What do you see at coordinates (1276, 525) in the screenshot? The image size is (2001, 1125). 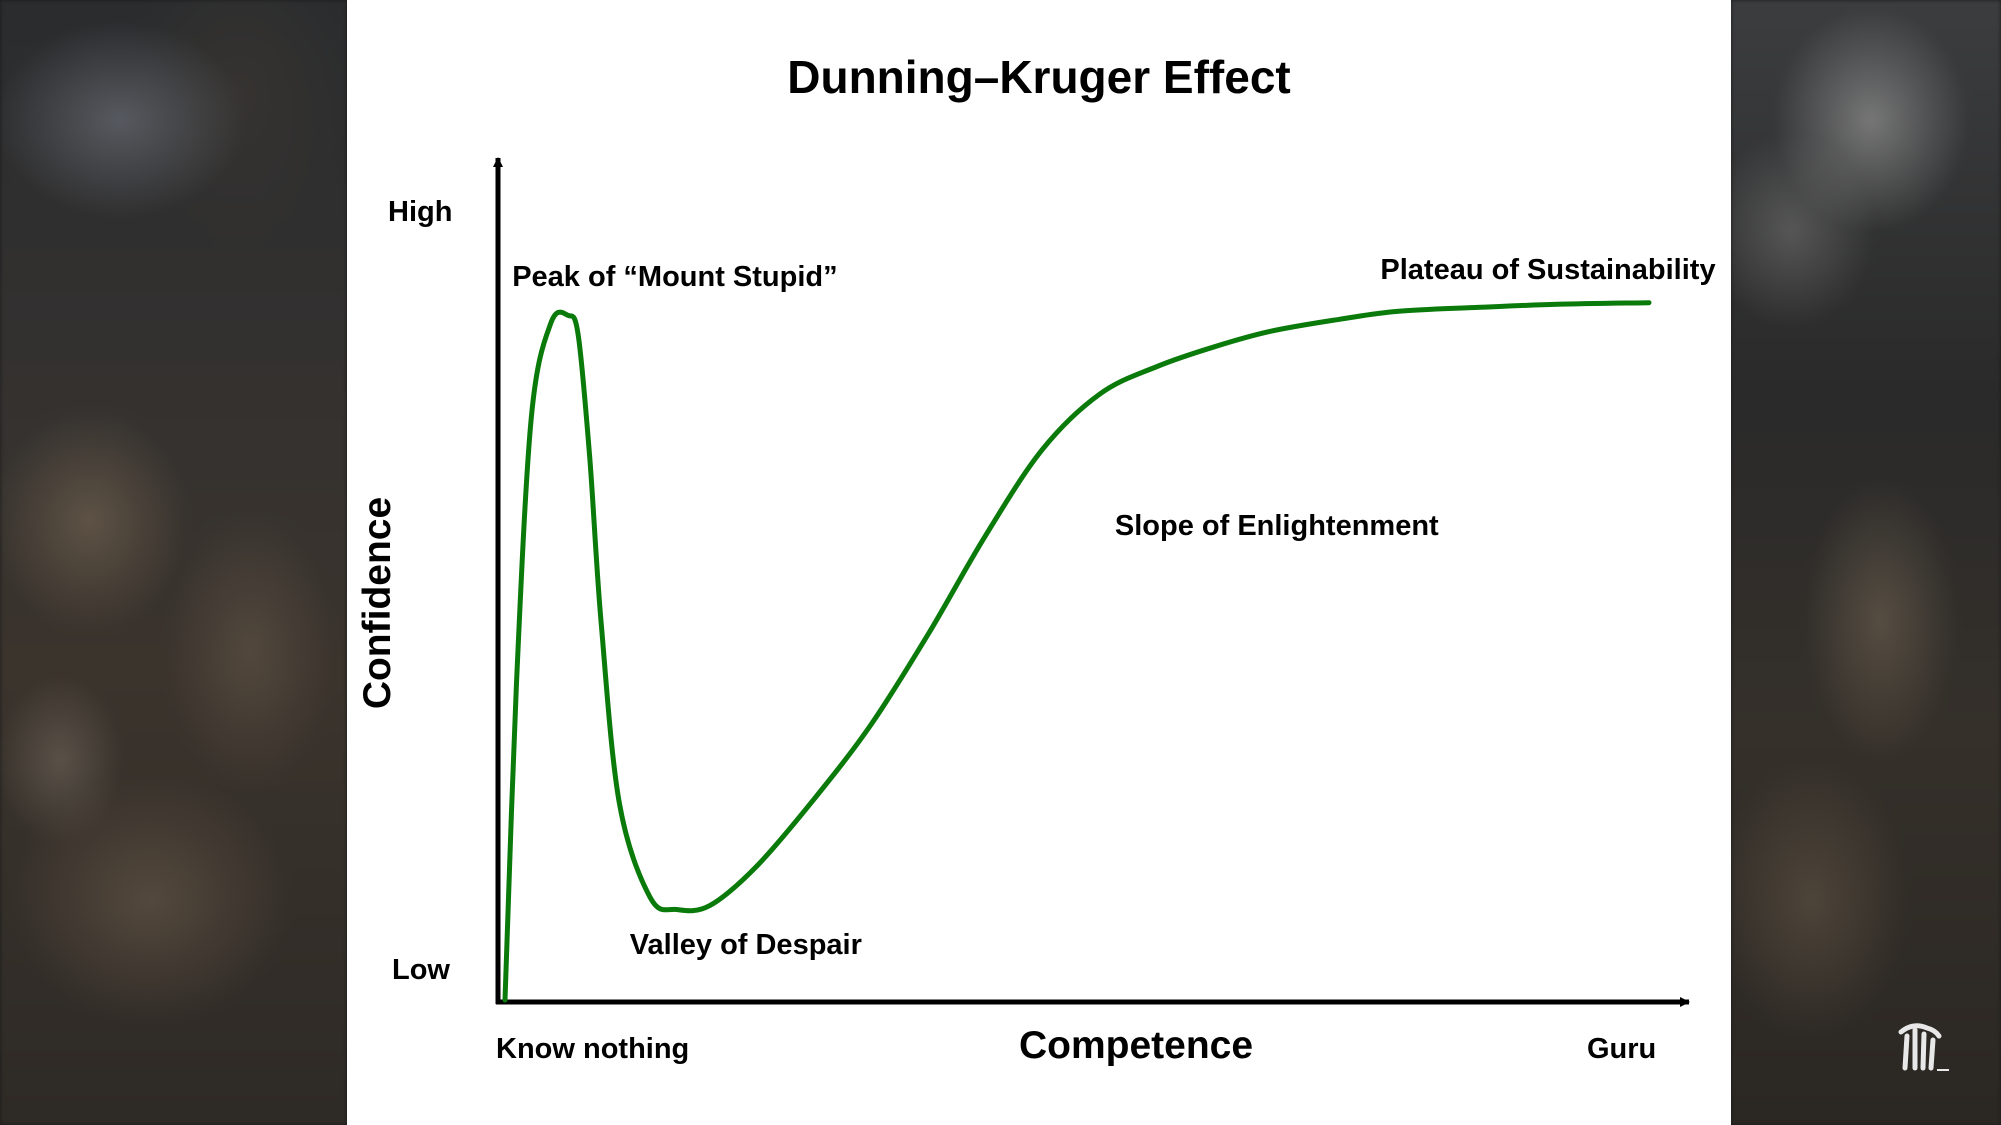 I see `annotation-label: Slope of Enlightenment` at bounding box center [1276, 525].